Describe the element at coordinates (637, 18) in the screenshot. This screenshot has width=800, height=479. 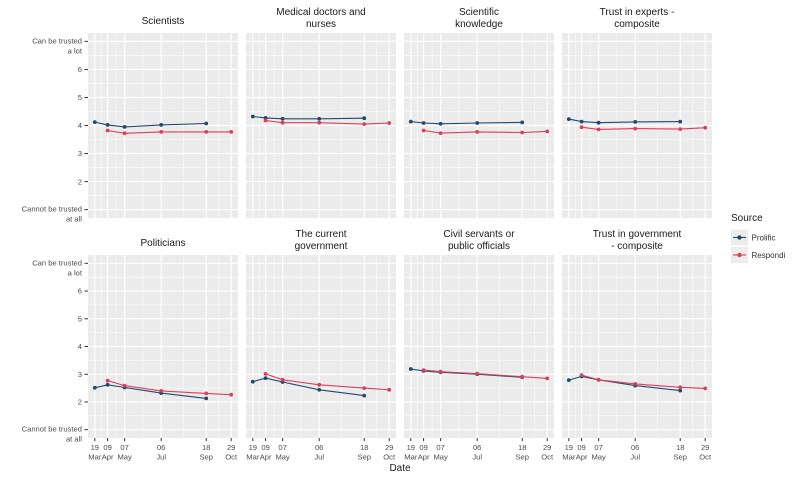
I see `facet-title: Trust in experts -composite` at that location.